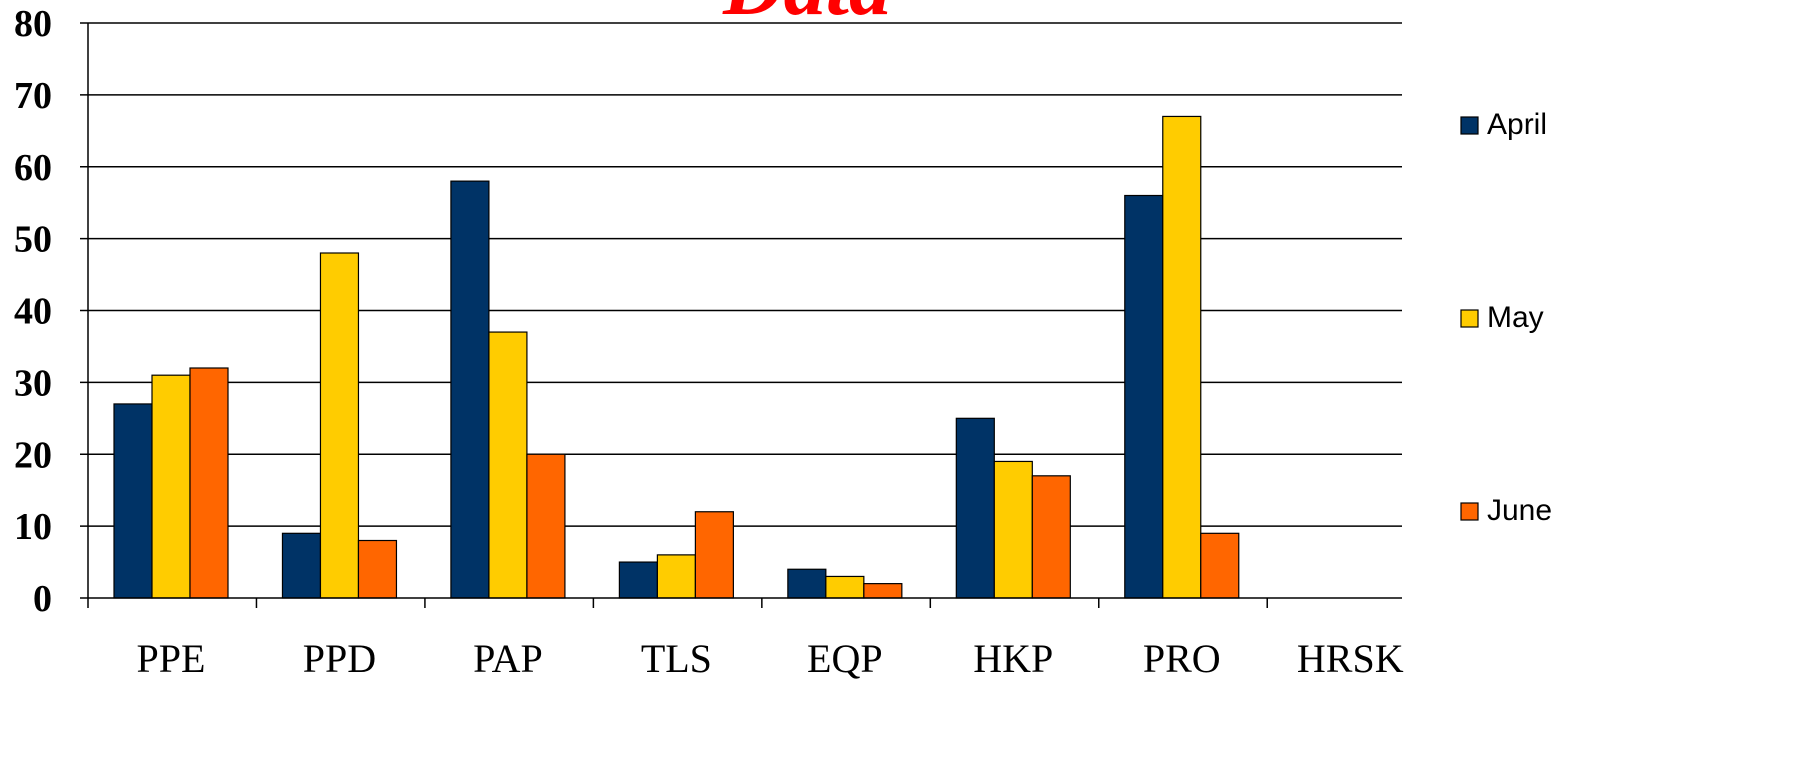  I want to click on bar-may-tls, so click(676, 576).